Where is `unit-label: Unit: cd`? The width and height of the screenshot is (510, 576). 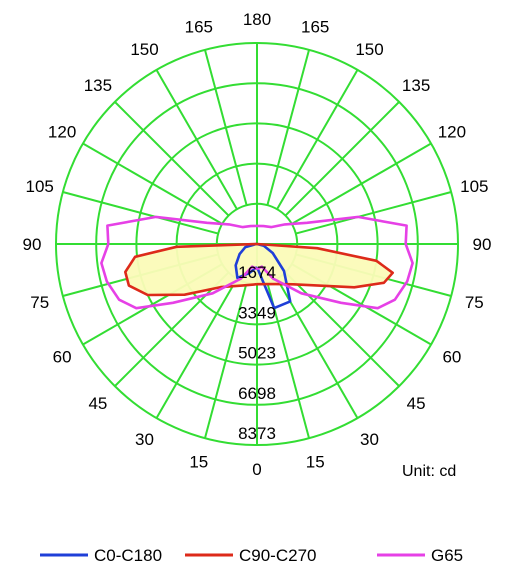
unit-label: Unit: cd is located at coordinates (429, 471).